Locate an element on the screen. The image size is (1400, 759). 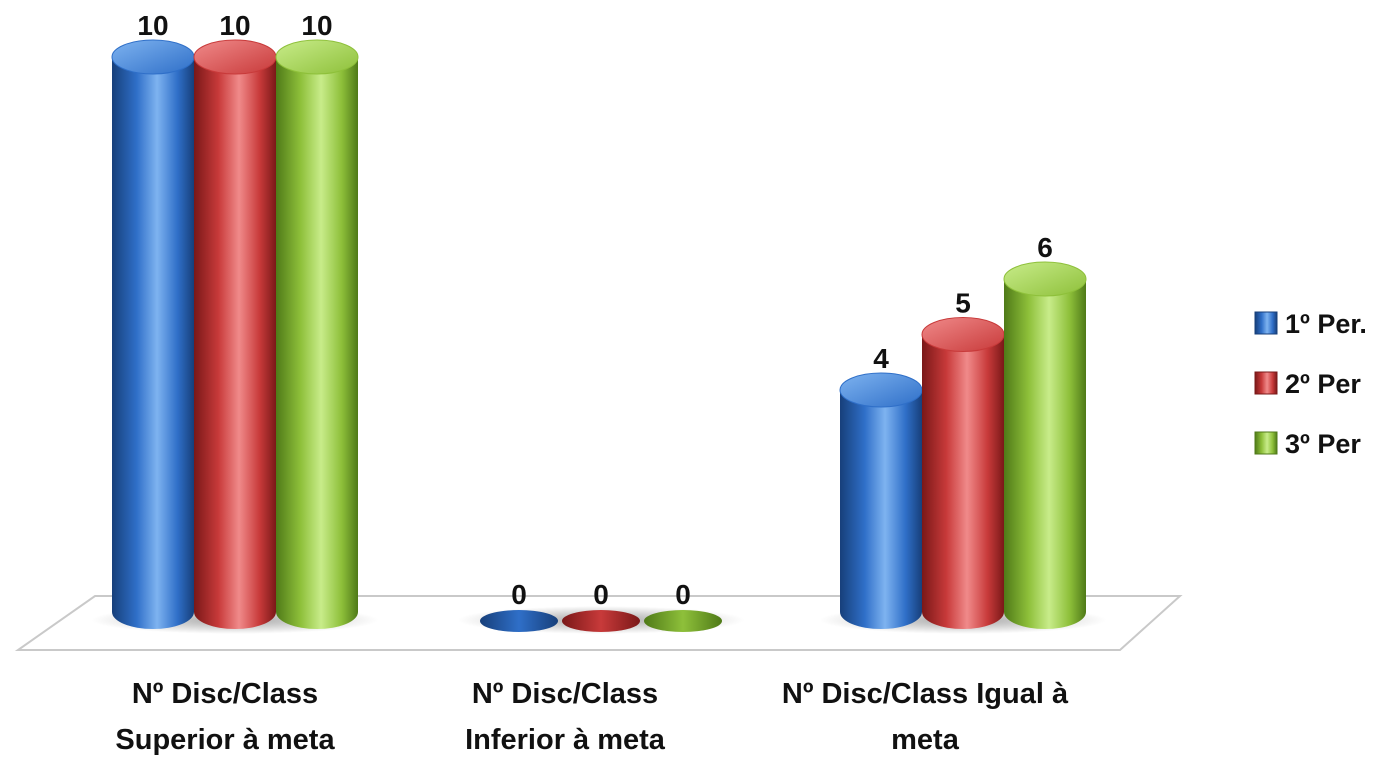
legend-label: 1º Per. is located at coordinates (1326, 324).